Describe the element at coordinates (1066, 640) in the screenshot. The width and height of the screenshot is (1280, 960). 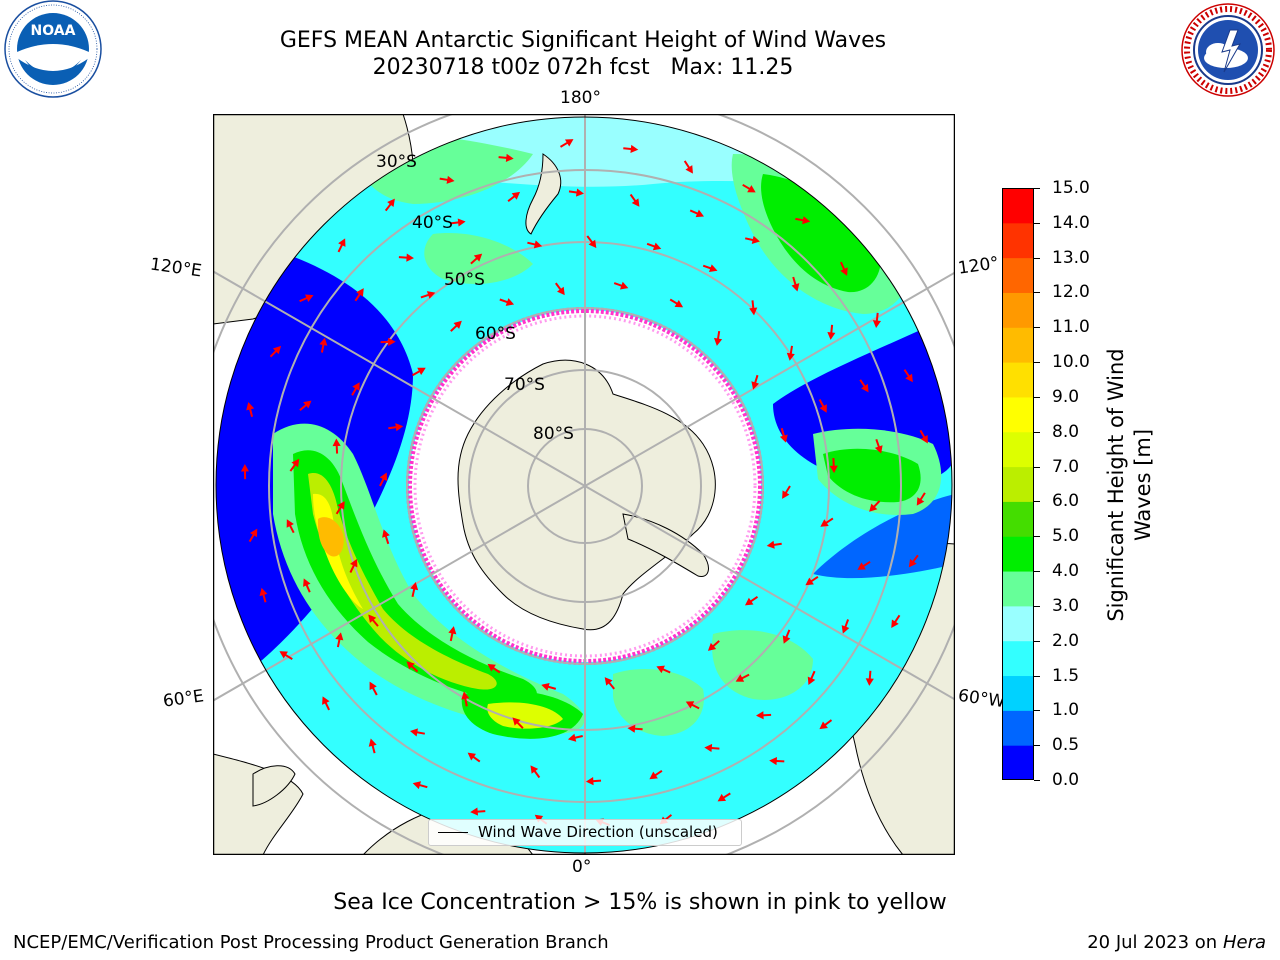
I see `colorbar-tick-label: 2.0` at that location.